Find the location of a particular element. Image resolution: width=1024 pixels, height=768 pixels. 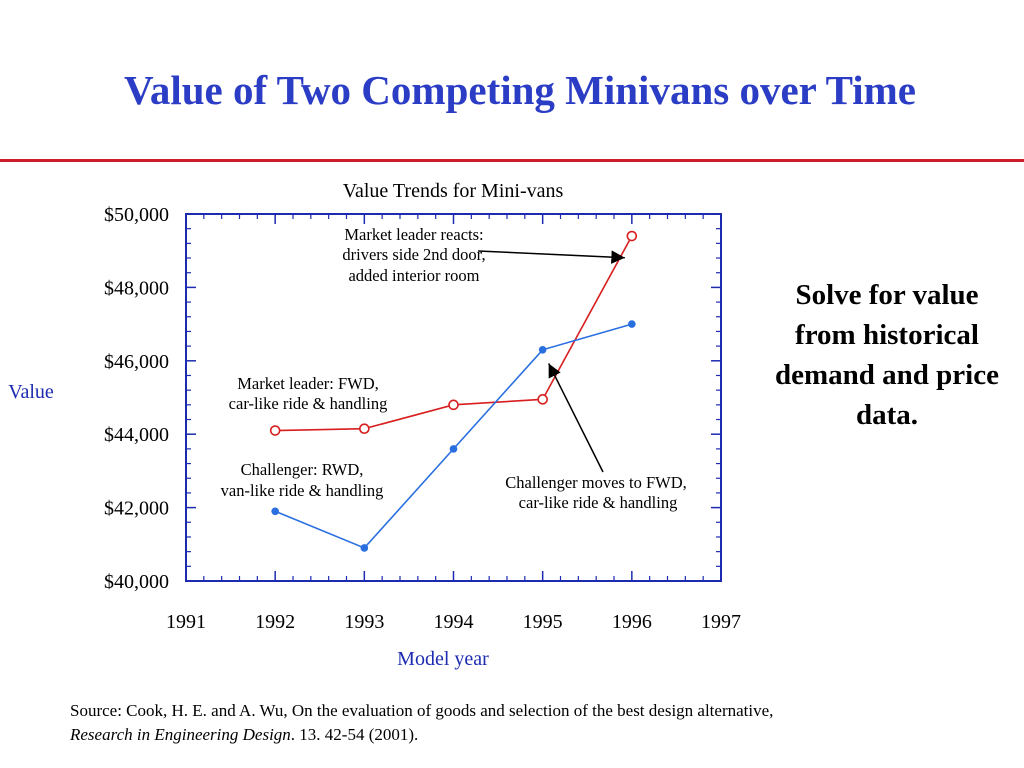

x-tick-label: 1994 is located at coordinates (454, 622).